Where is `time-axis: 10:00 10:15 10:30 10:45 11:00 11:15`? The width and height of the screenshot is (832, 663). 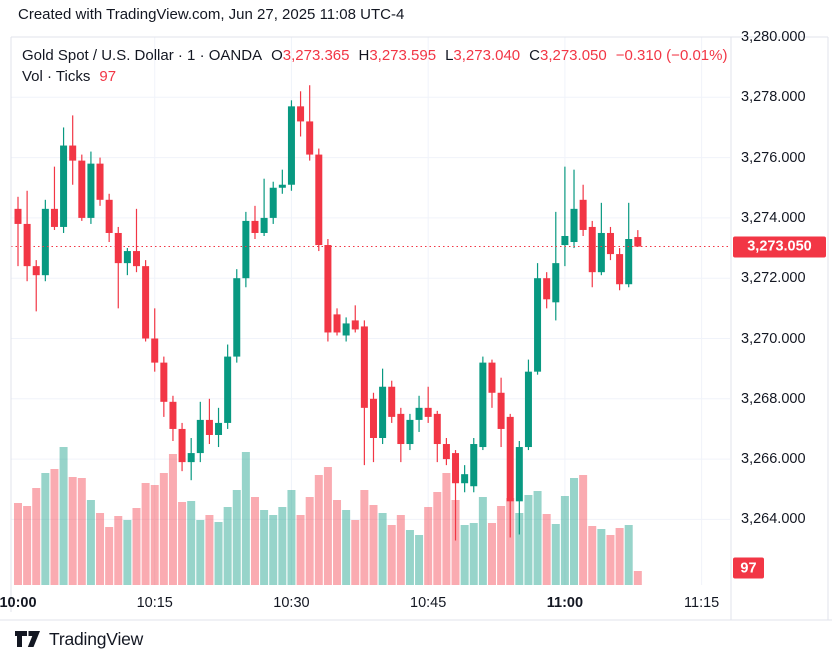
time-axis: 10:00 10:15 10:30 10:45 11:00 11:15 is located at coordinates (365, 604).